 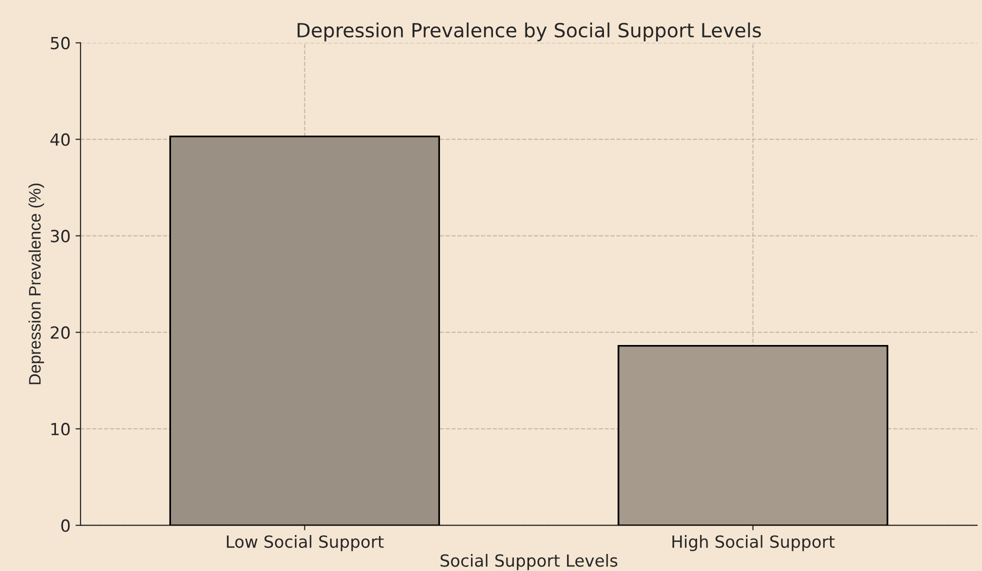 I want to click on y-tick-label: 30, so click(x=60, y=236).